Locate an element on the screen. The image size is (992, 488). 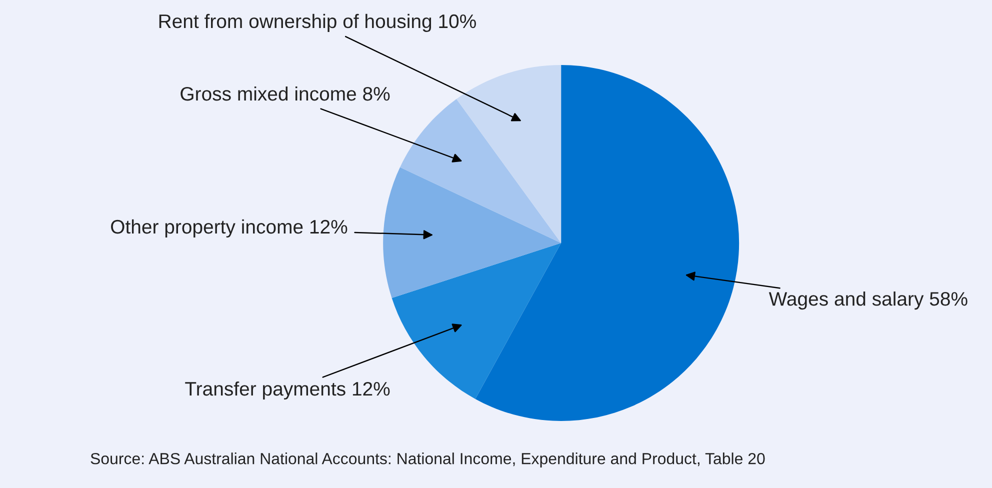
slice-label: Transfer payments 12% is located at coordinates (287, 390).